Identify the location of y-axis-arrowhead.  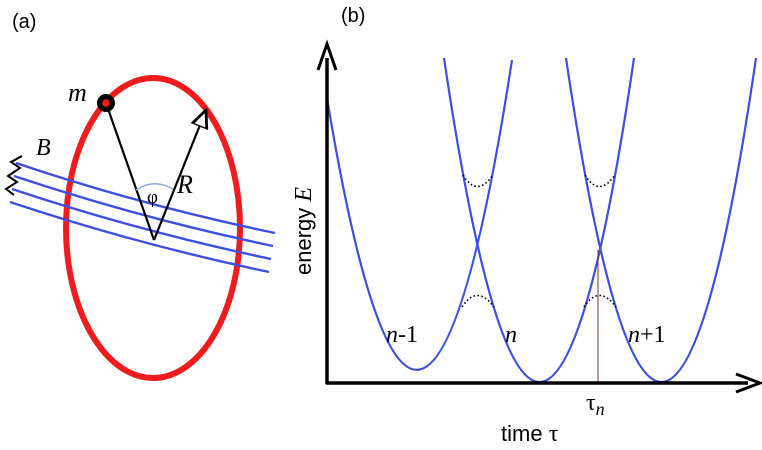
(327, 55).